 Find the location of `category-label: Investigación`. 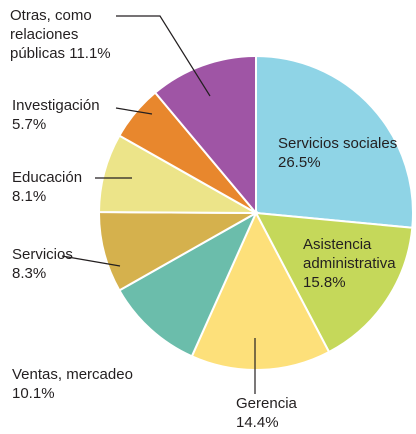

category-label: Investigación is located at coordinates (56, 105).